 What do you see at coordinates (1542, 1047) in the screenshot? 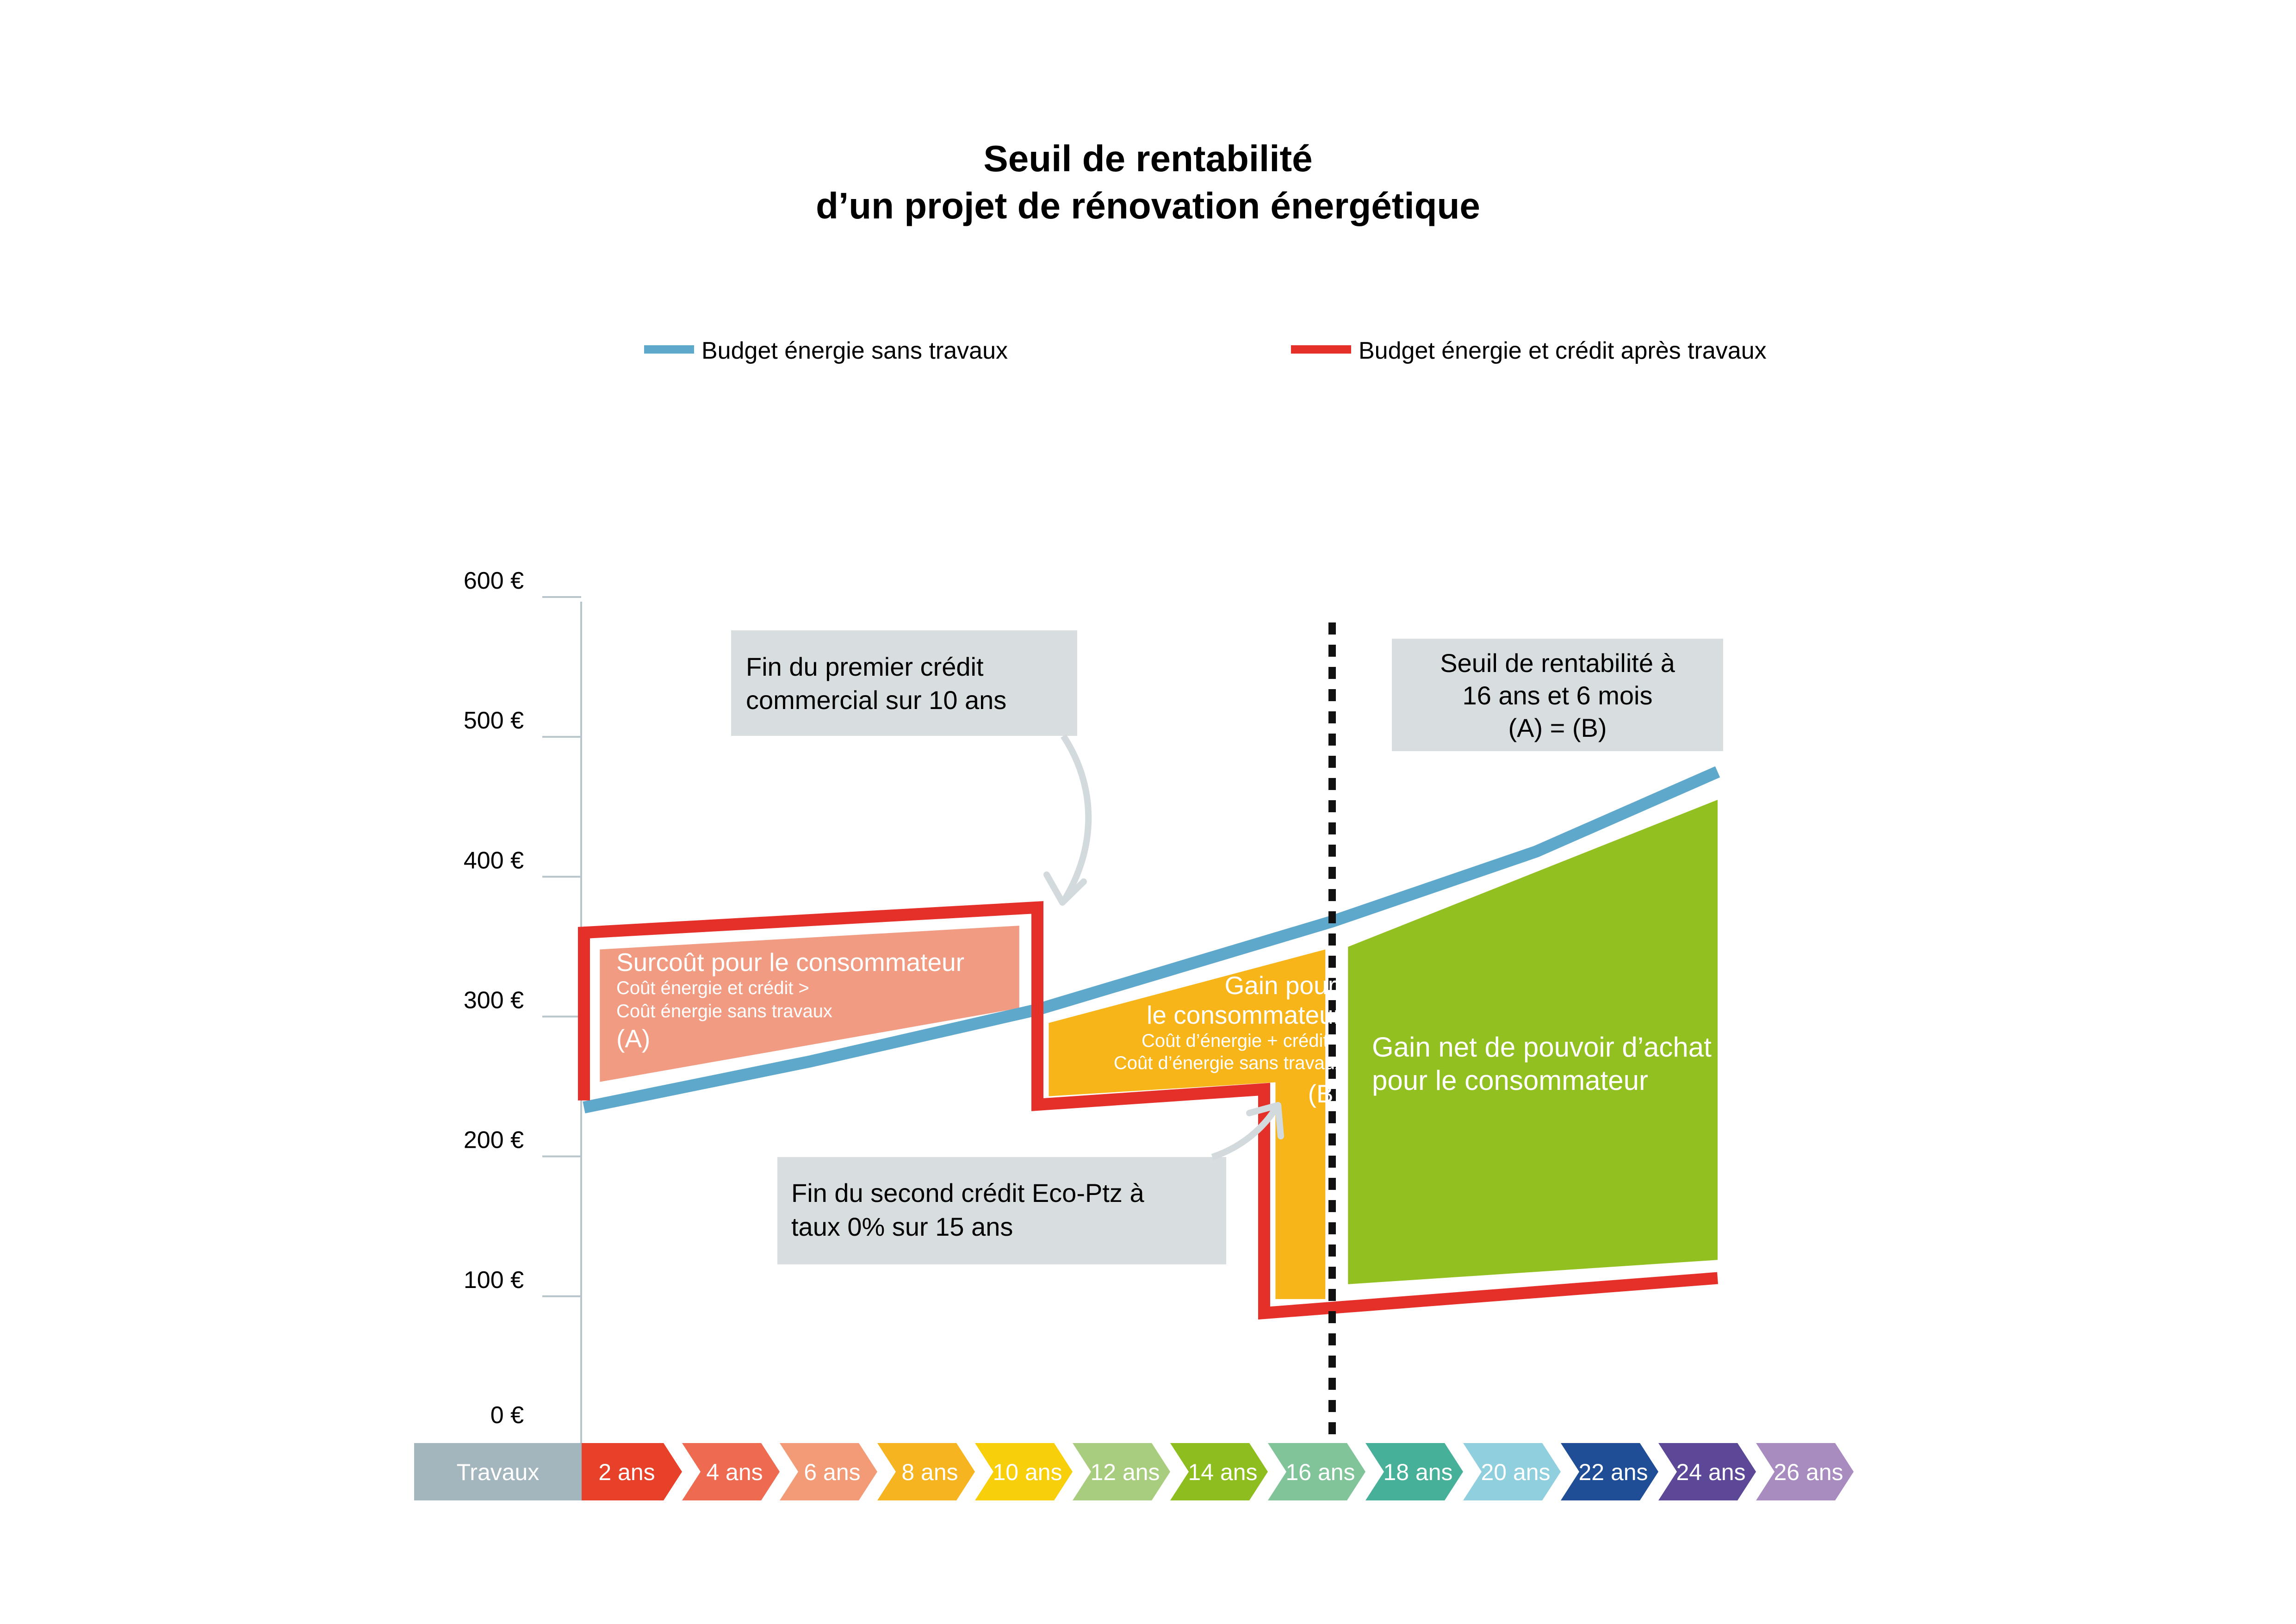
I see `gain-net-line1: Gain net de pouvoir d’achat` at bounding box center [1542, 1047].